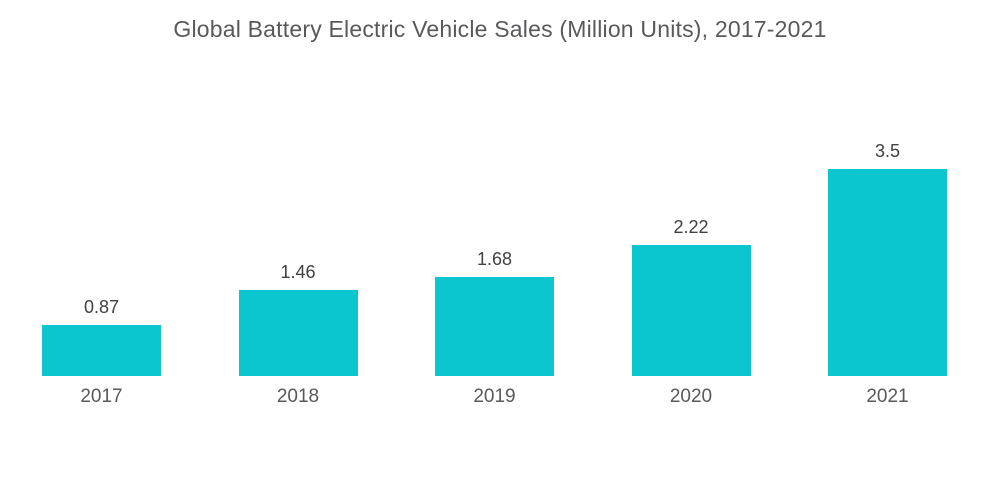 Image resolution: width=1000 pixels, height=504 pixels. I want to click on bar-value-label: 2.22, so click(691, 226).